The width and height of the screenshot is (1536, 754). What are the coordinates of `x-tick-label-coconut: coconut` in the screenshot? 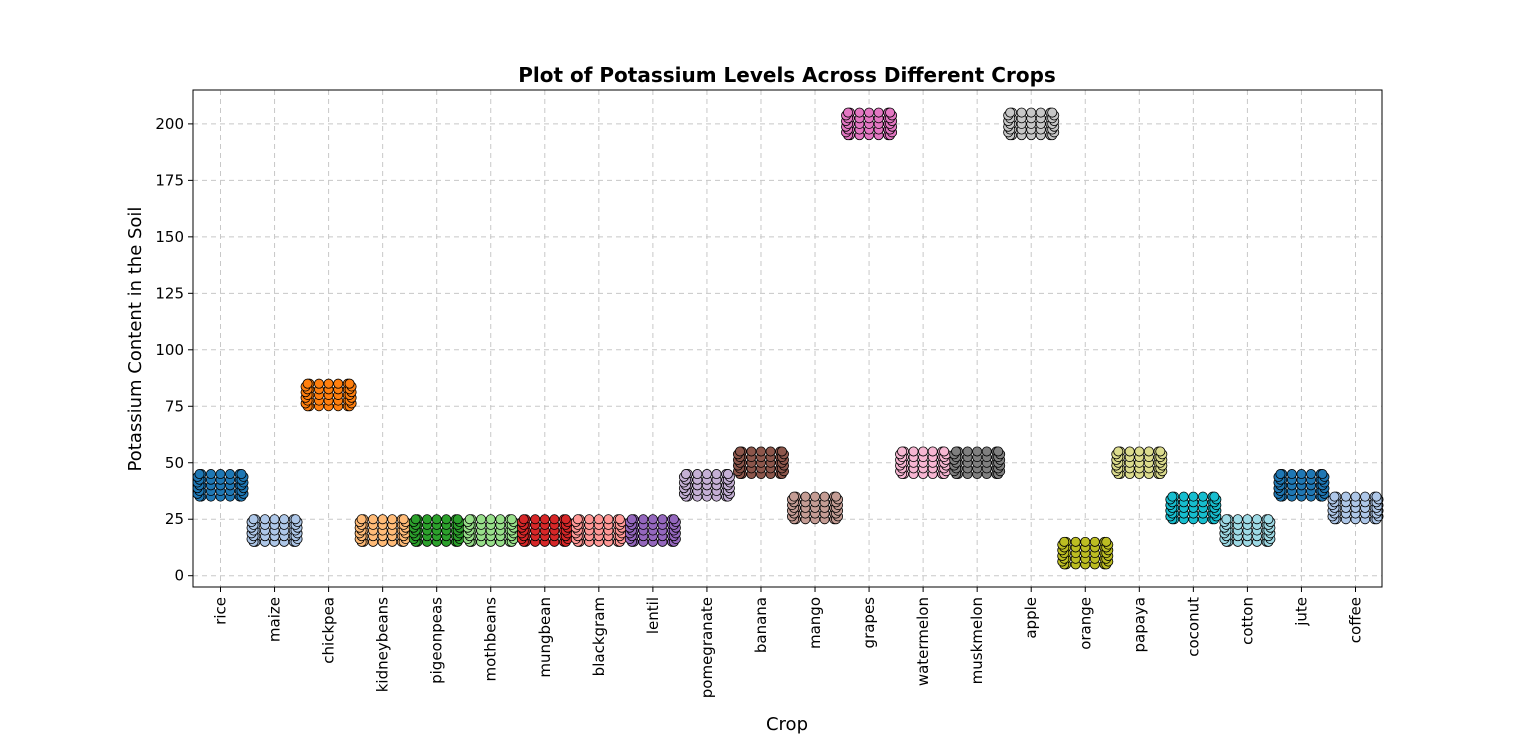 It's located at (1193, 627).